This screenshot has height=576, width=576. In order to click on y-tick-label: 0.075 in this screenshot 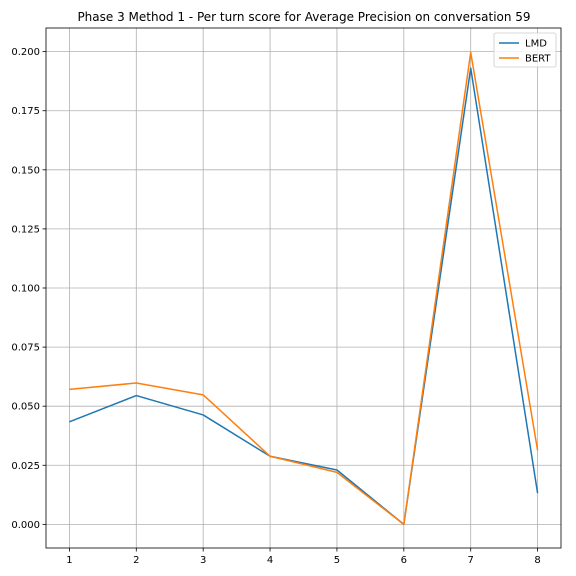, I will do `click(25, 348)`.